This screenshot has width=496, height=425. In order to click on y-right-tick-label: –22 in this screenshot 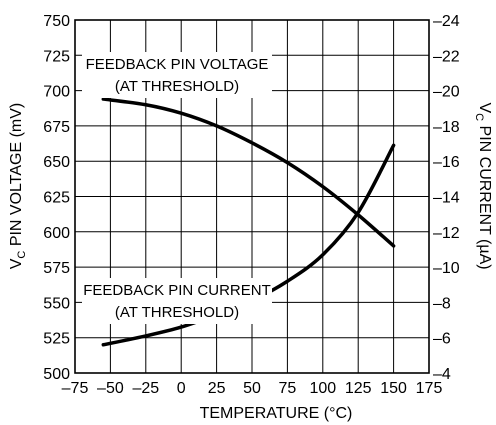, I will do `click(446, 56)`.